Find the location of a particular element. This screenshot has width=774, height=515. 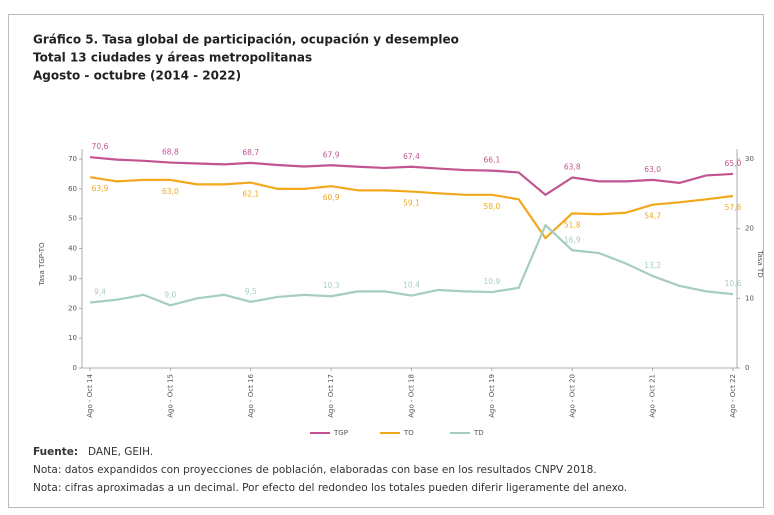

y-tick-label: 60 is located at coordinates (72, 189).